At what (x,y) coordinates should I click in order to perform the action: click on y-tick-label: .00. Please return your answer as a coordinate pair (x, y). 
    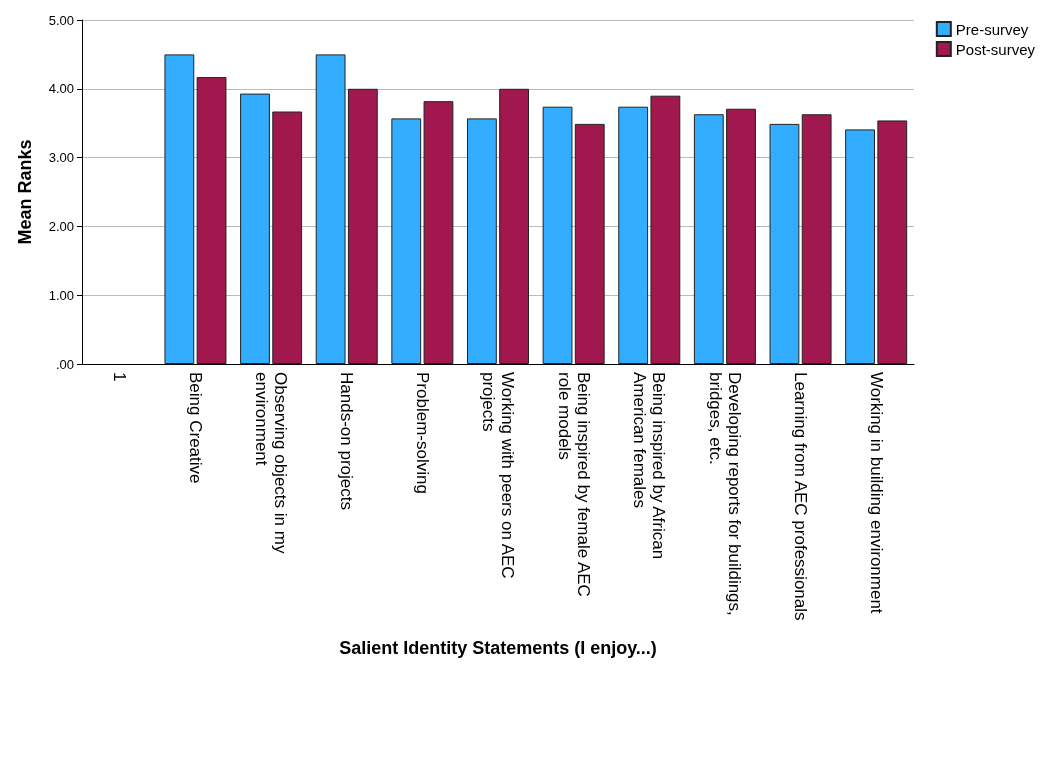
    Looking at the image, I should click on (64, 364).